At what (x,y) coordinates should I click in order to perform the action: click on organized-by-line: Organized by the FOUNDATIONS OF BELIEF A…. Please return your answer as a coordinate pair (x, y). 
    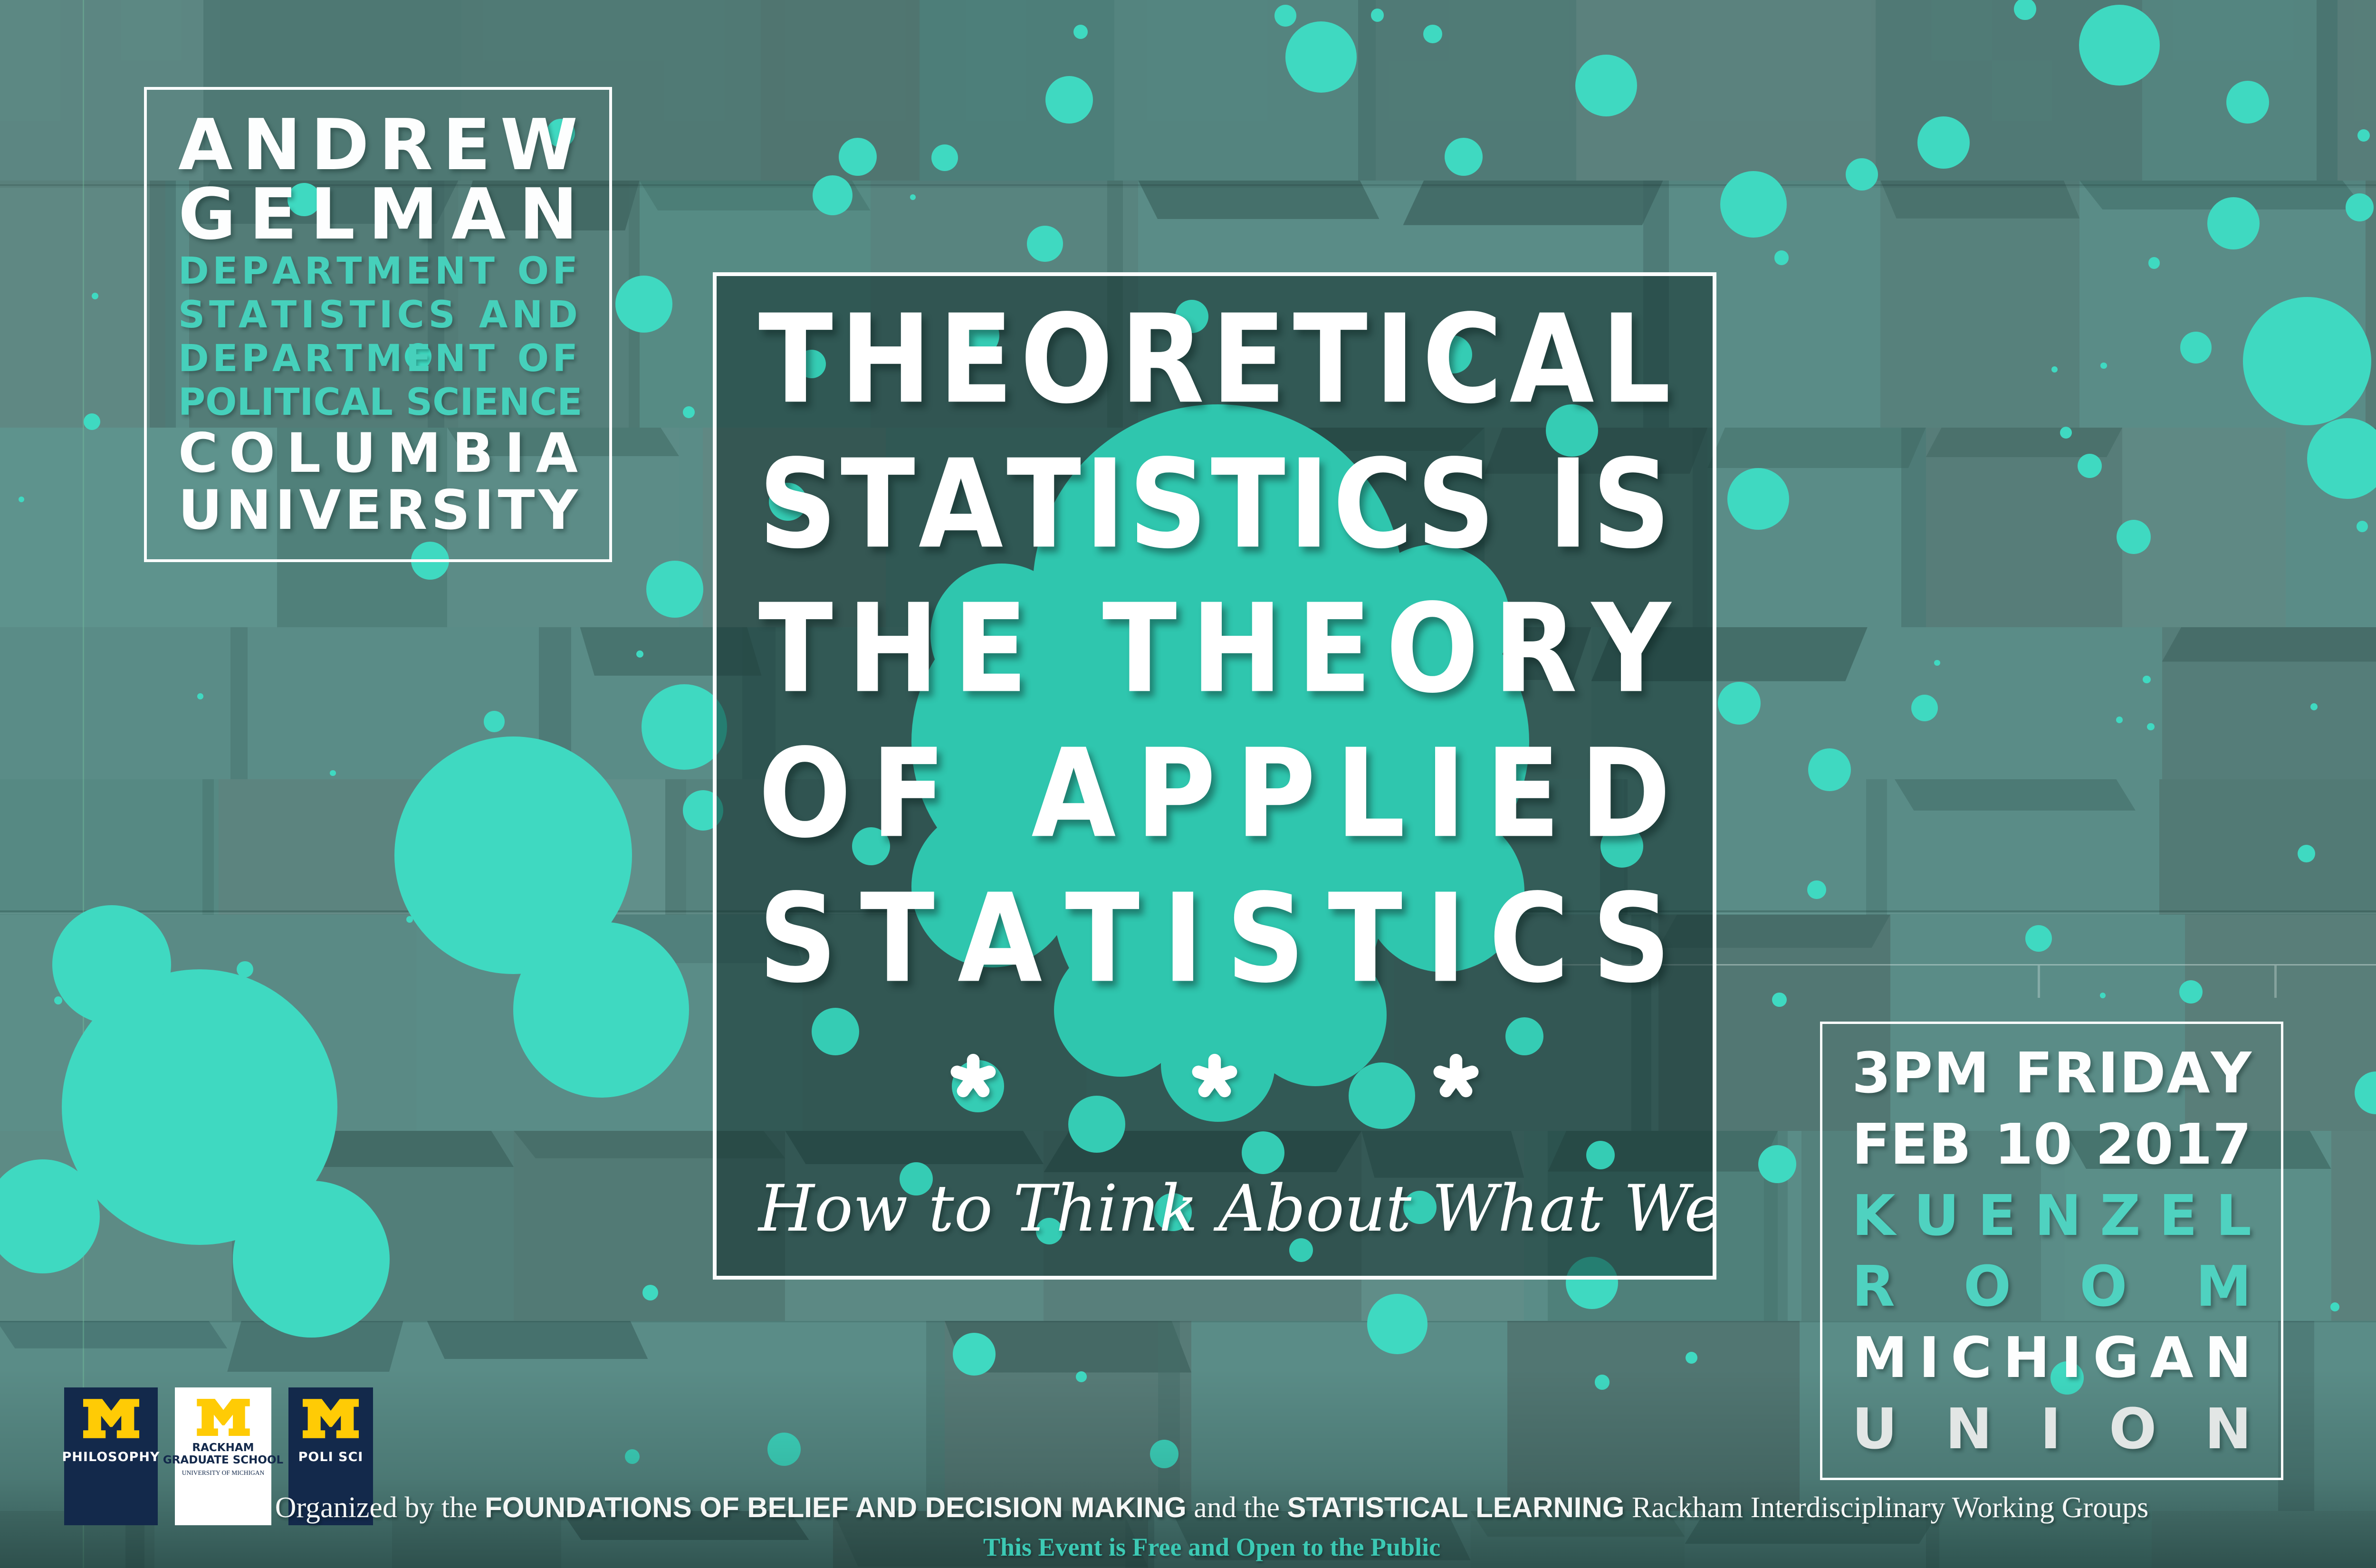
    Looking at the image, I should click on (1188, 1508).